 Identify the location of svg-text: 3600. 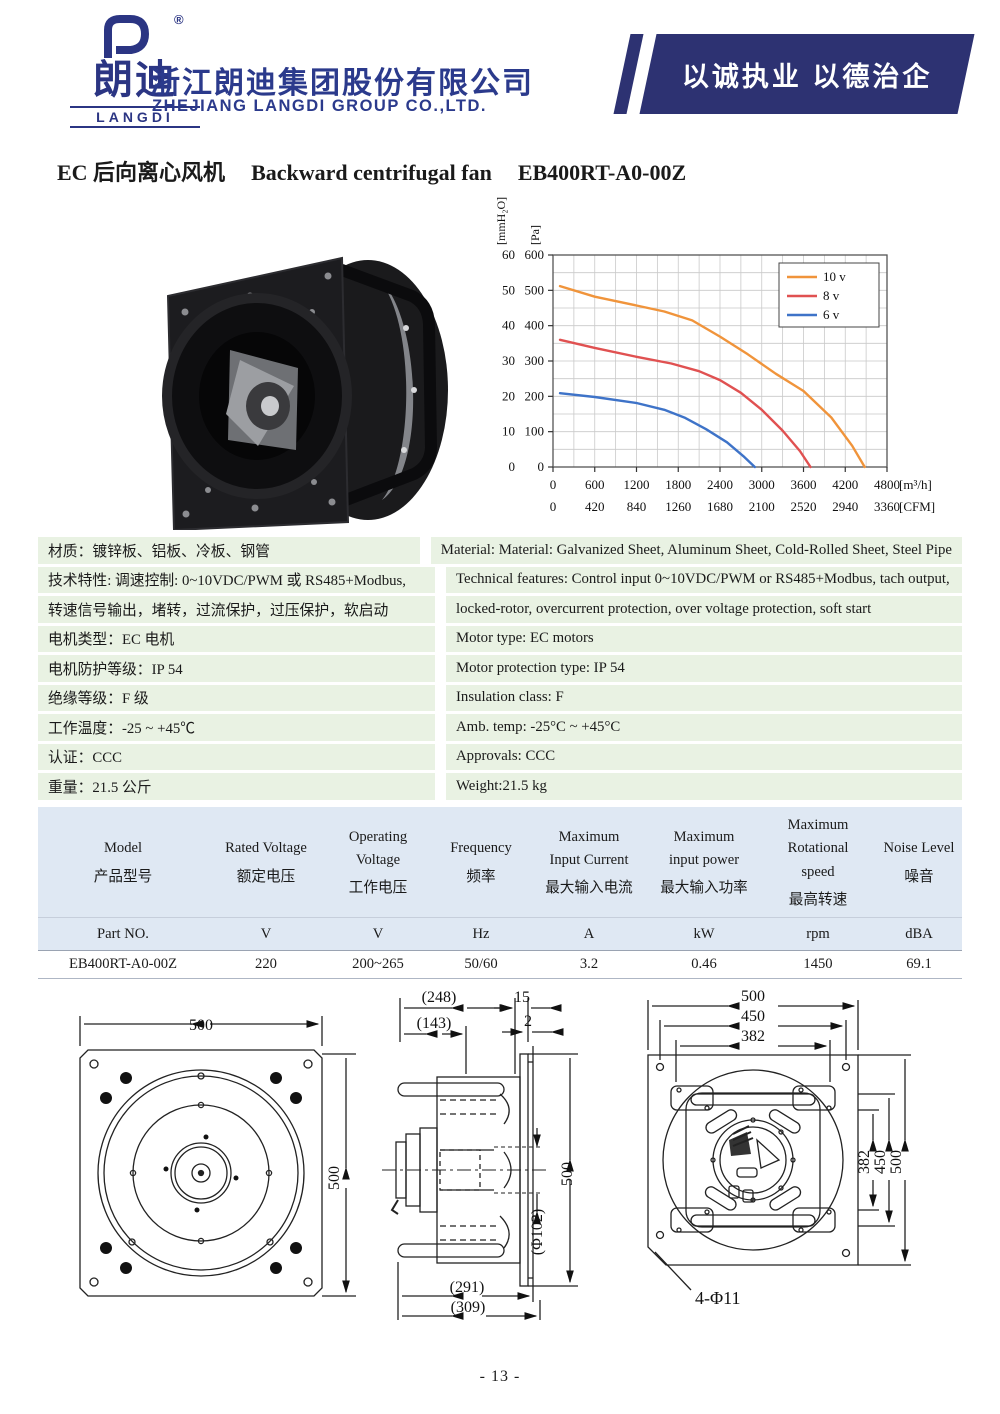
(804, 484).